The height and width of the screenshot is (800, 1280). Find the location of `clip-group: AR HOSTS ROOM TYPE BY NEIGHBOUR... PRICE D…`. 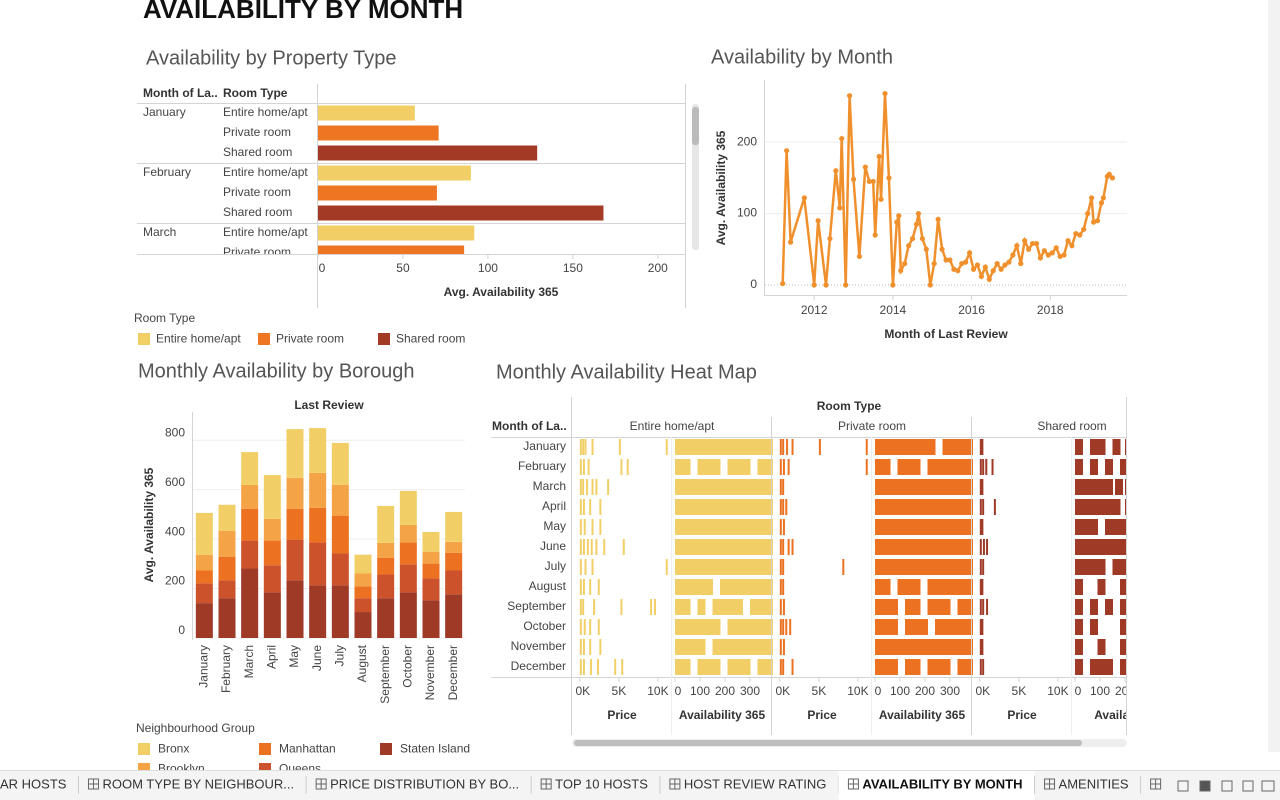

clip-group: AR HOSTS ROOM TYPE BY NEIGHBOUR... PRICE D… is located at coordinates (581, 785).